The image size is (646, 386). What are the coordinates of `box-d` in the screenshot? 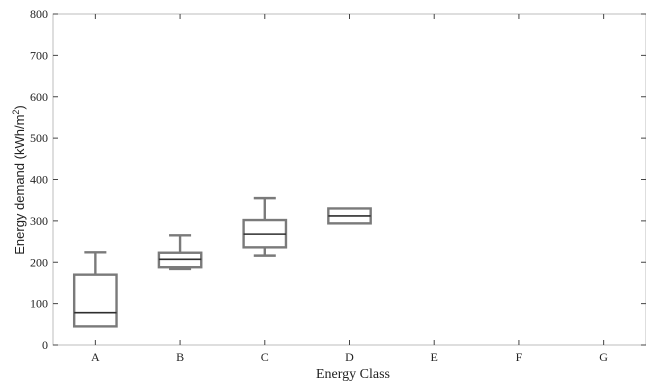 It's located at (349, 216).